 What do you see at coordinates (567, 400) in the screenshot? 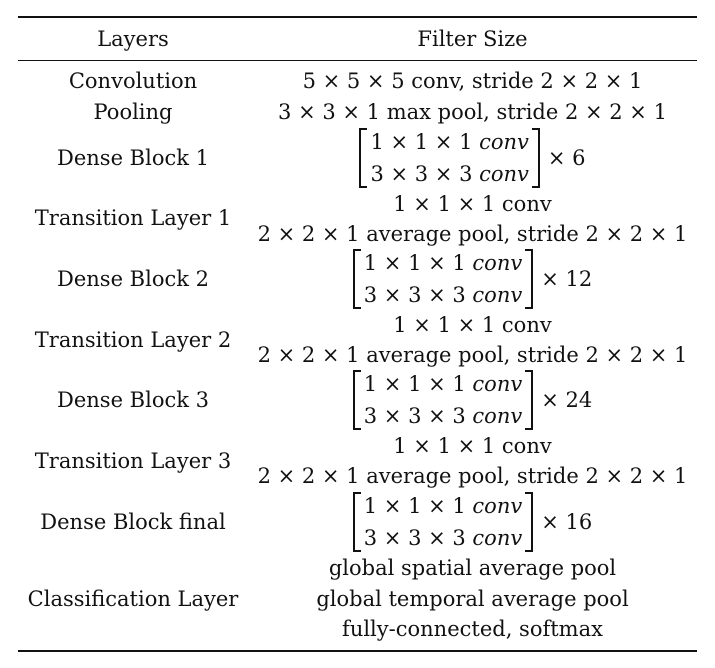
I see `repeat-multiplier: × 24` at bounding box center [567, 400].